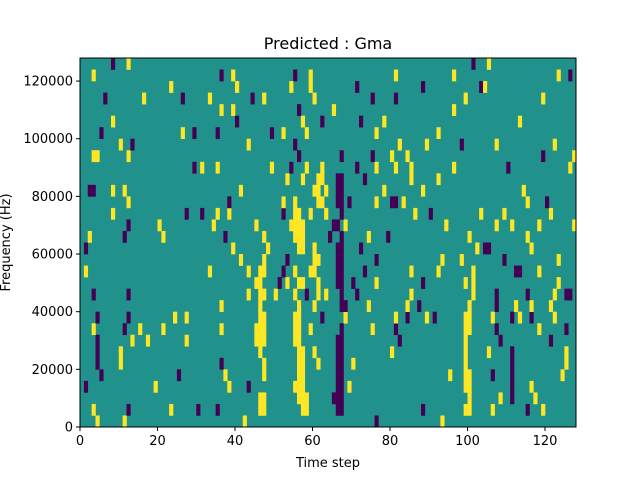 Image resolution: width=640 pixels, height=480 pixels. I want to click on x-tick-label: 0, so click(80, 441).